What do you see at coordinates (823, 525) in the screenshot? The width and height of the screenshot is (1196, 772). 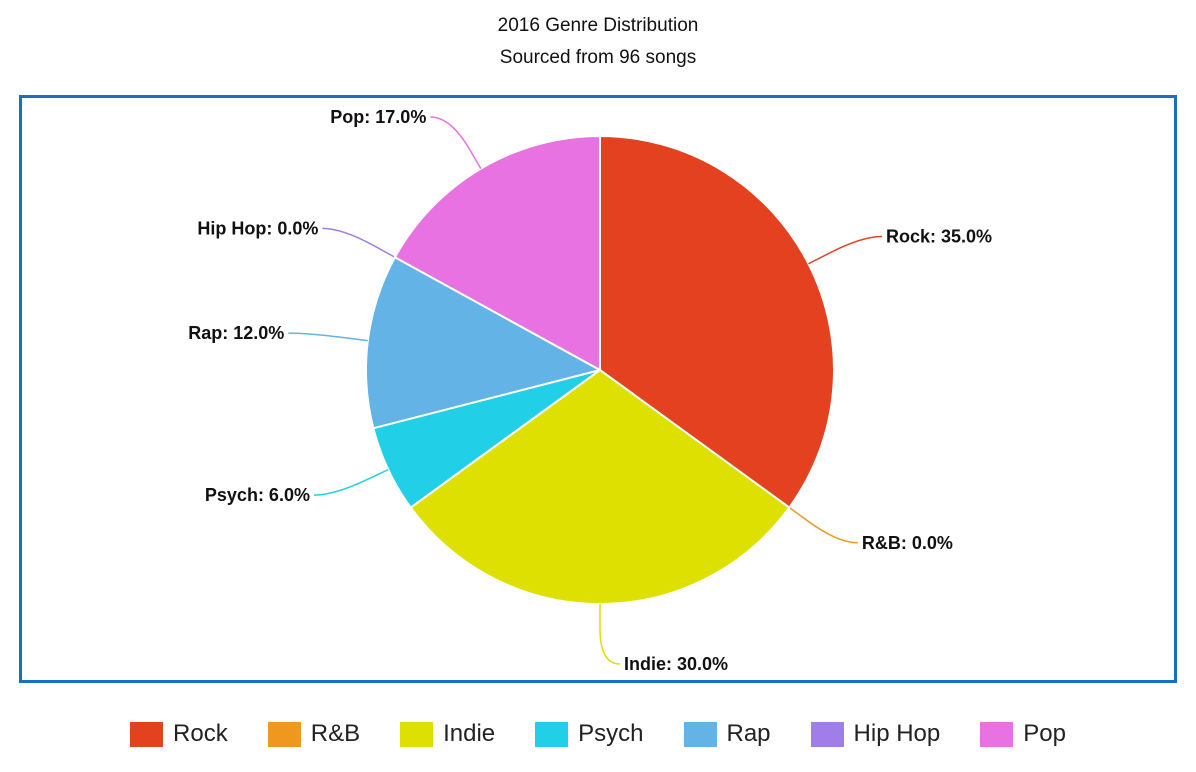 I see `connector-randb` at bounding box center [823, 525].